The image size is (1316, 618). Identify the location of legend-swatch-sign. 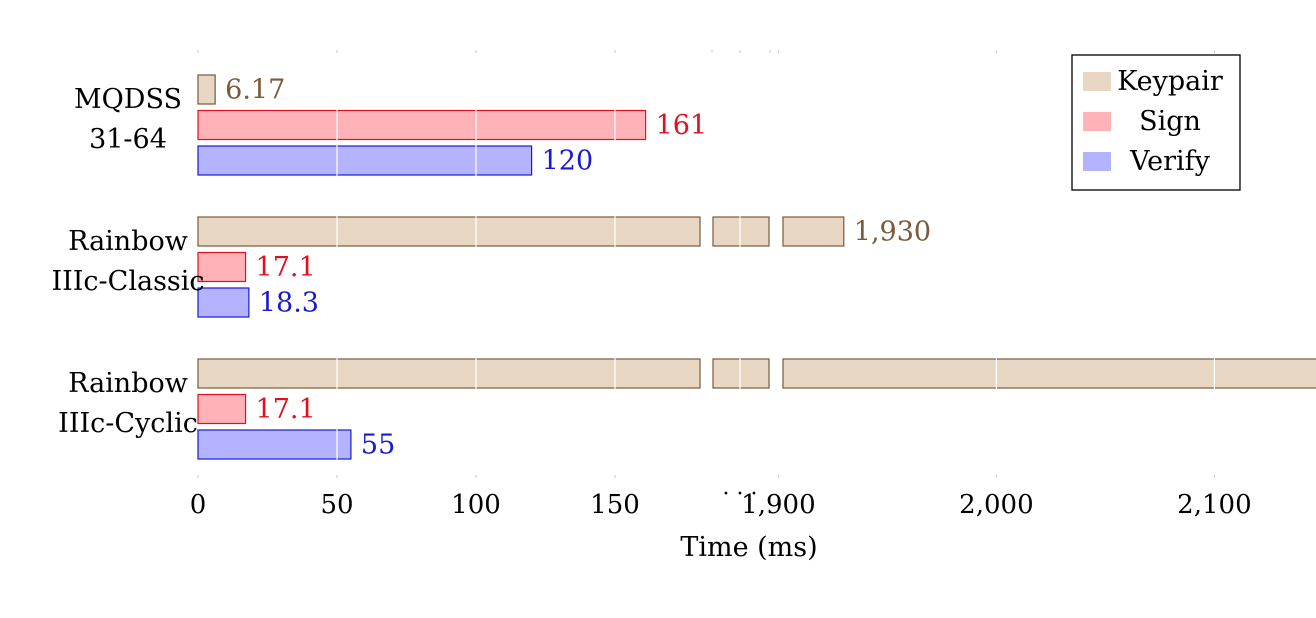
(1097, 121).